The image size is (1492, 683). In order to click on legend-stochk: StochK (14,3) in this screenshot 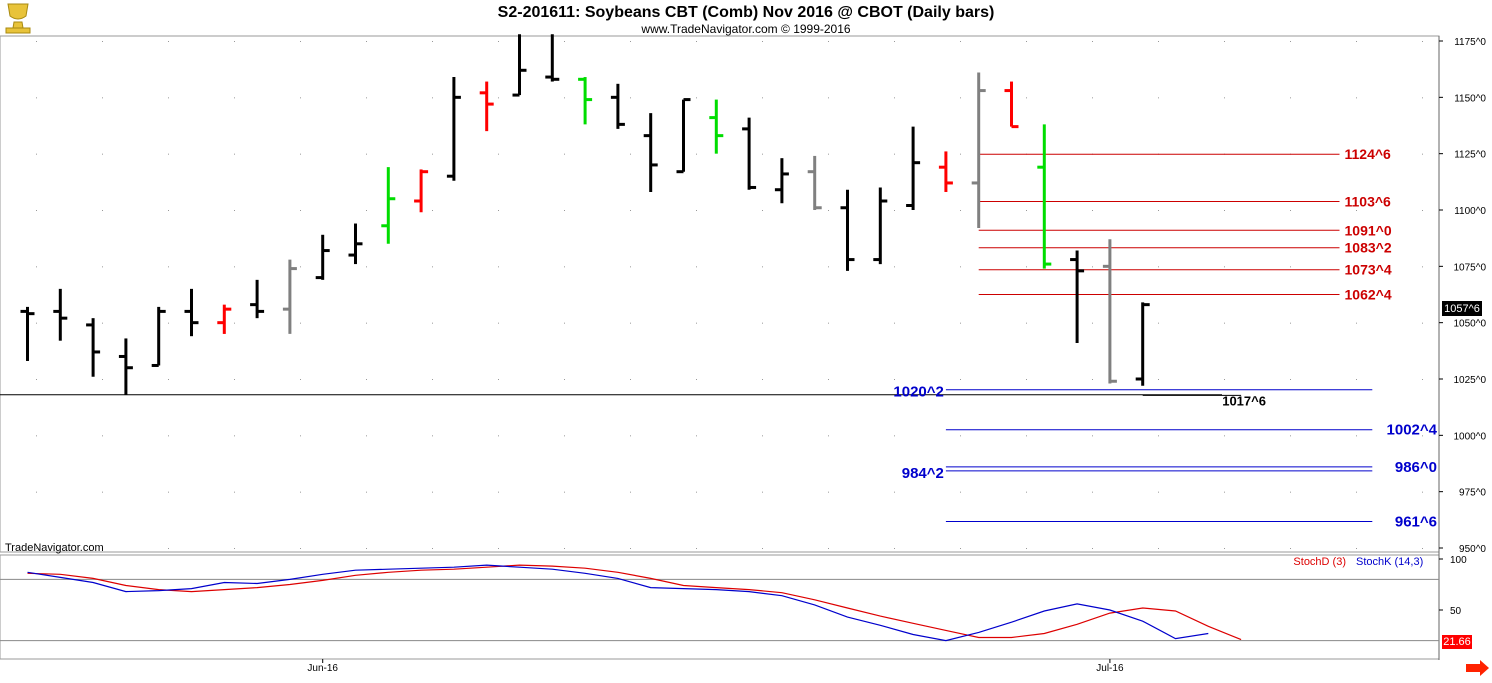, I will do `click(1389, 562)`.